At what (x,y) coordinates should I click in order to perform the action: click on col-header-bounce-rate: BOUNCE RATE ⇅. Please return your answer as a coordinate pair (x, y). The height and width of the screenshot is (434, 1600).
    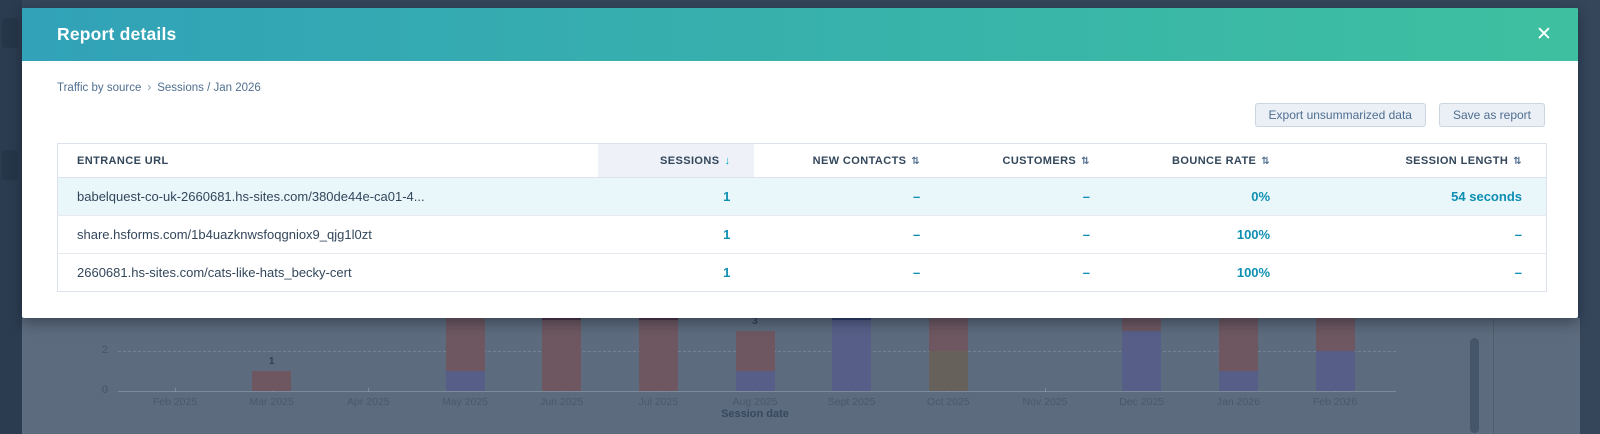
    Looking at the image, I should click on (1204, 160).